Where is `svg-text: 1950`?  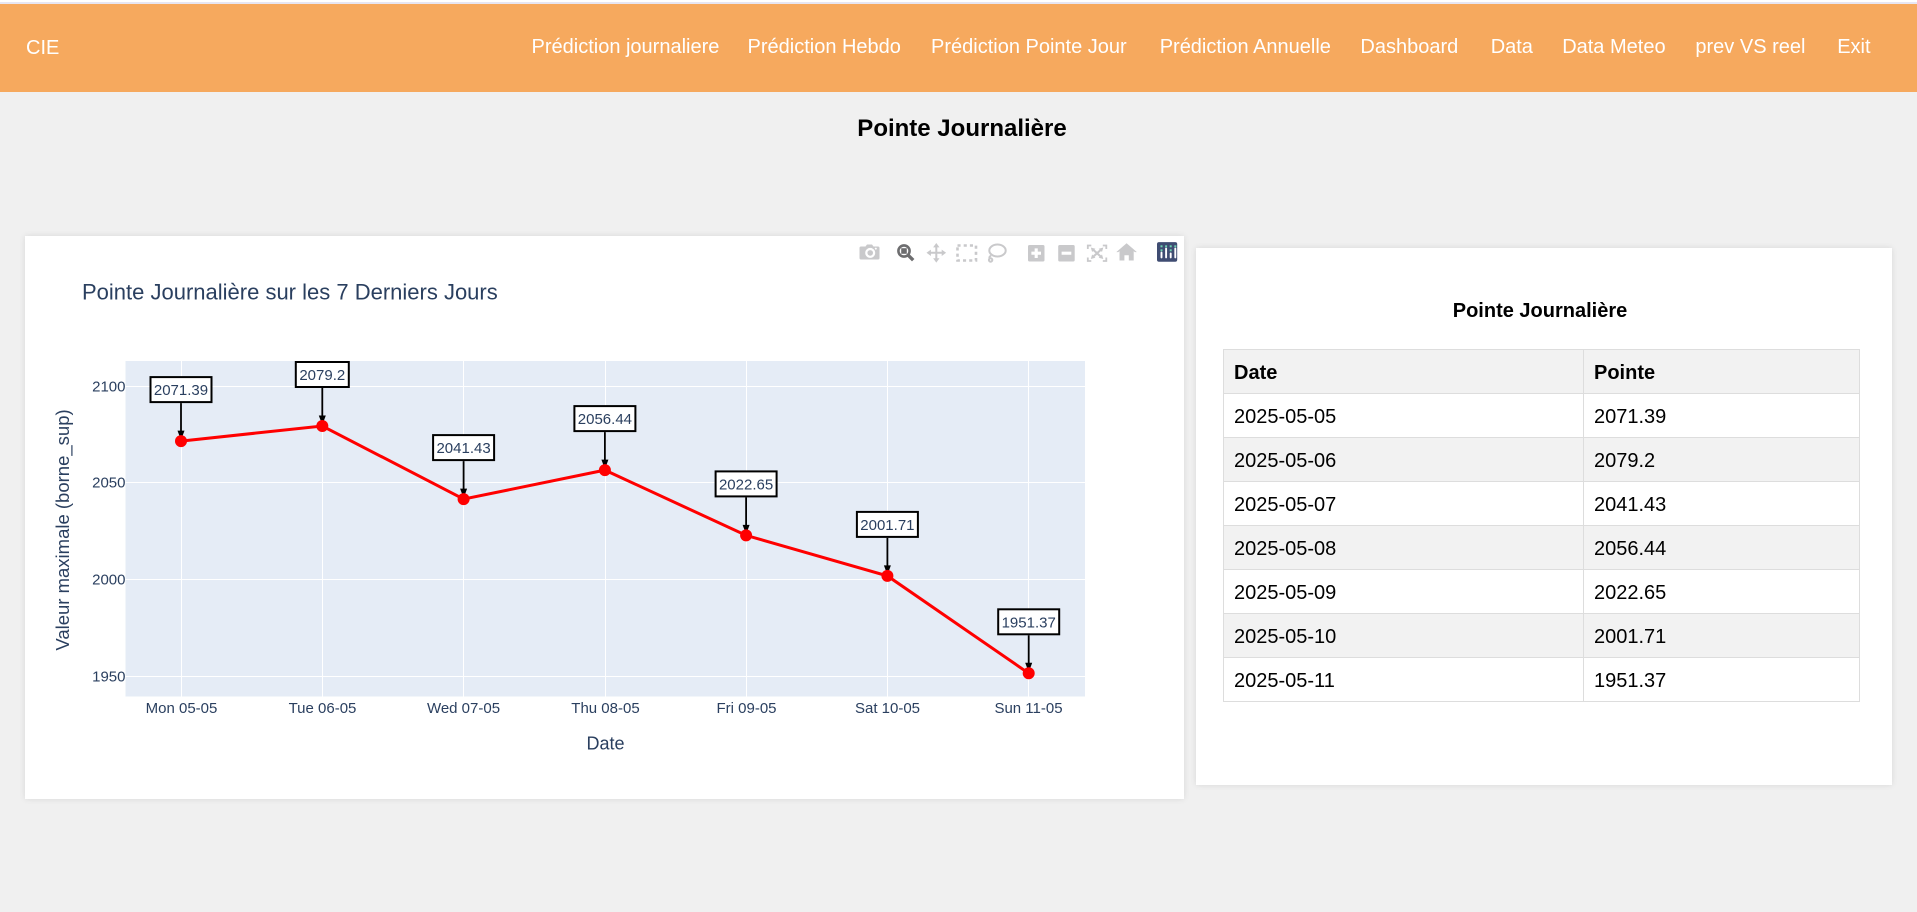
svg-text: 1950 is located at coordinates (108, 677).